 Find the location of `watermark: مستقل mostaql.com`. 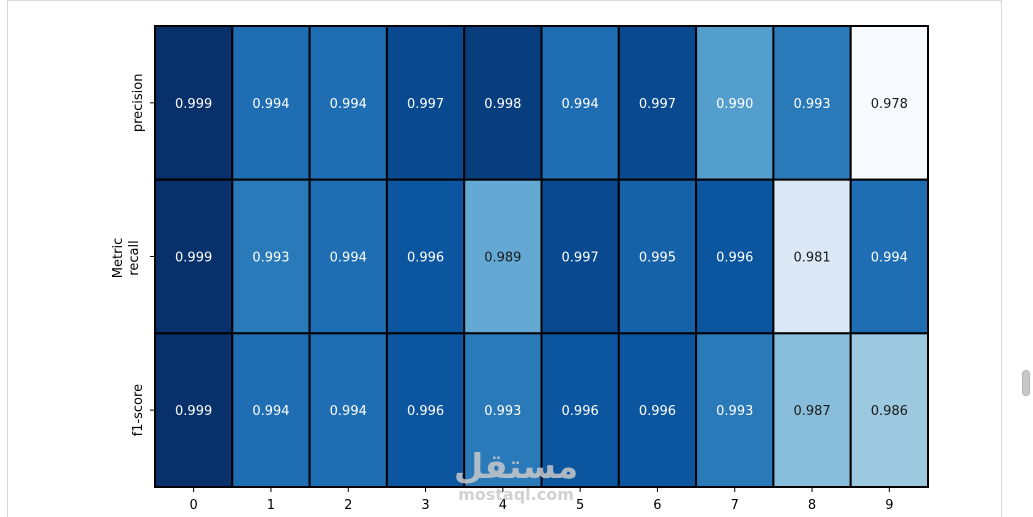

watermark: مستقل mostaql.com is located at coordinates (516, 475).